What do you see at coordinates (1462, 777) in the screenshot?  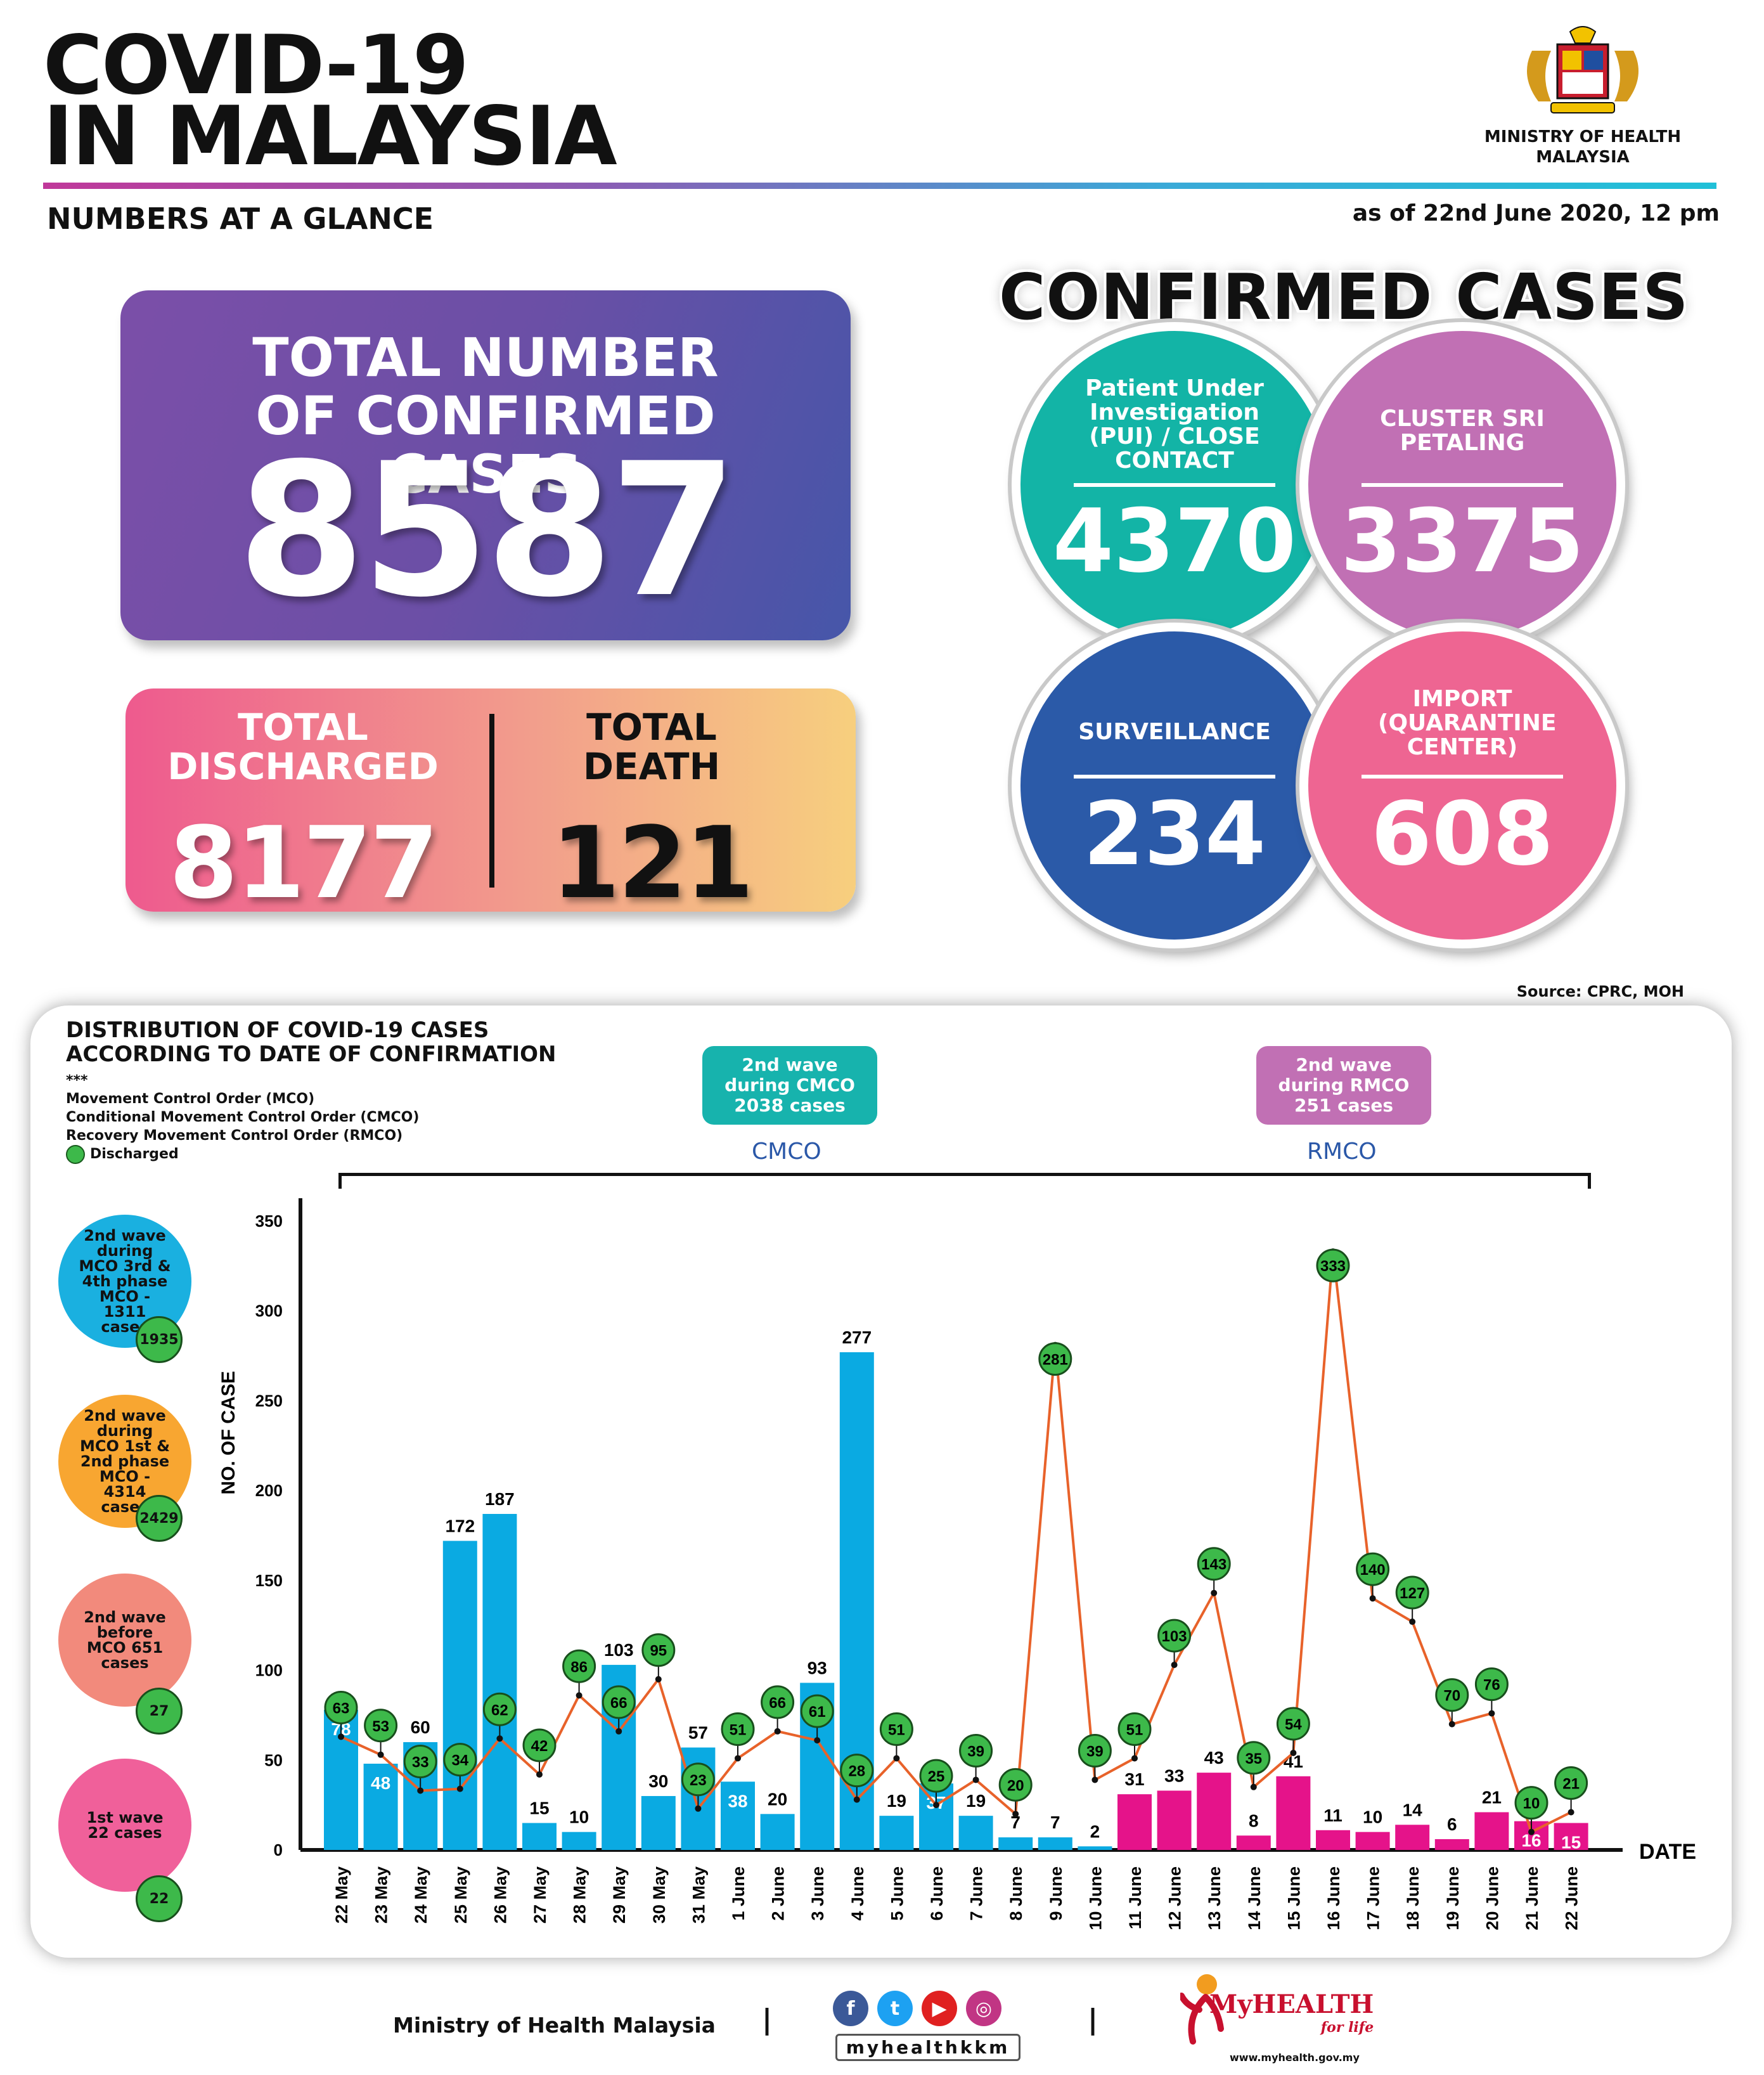 I see `import-rule` at bounding box center [1462, 777].